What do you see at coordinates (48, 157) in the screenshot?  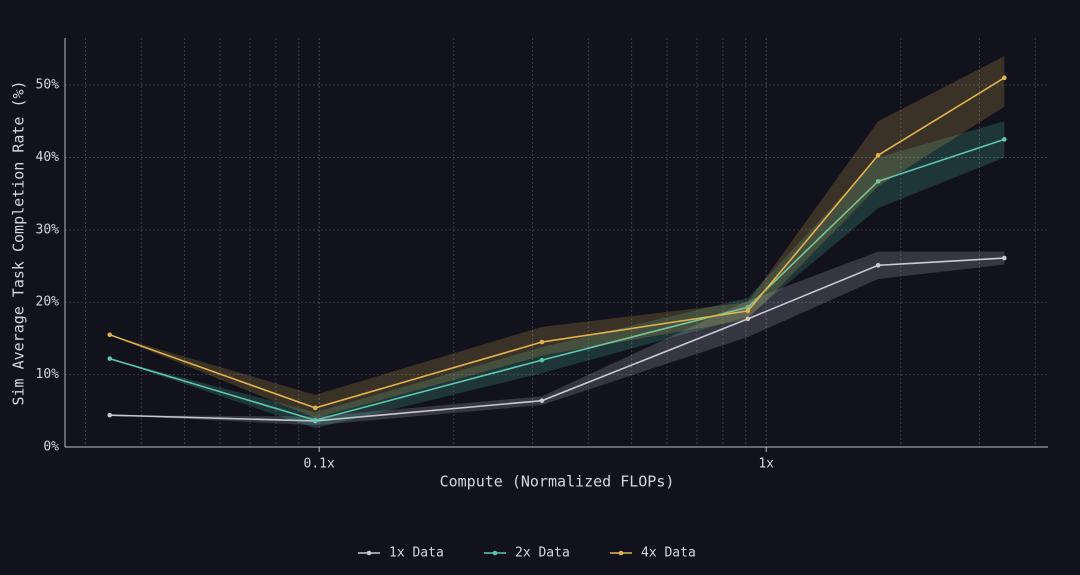 I see `y-tick-label: 40%` at bounding box center [48, 157].